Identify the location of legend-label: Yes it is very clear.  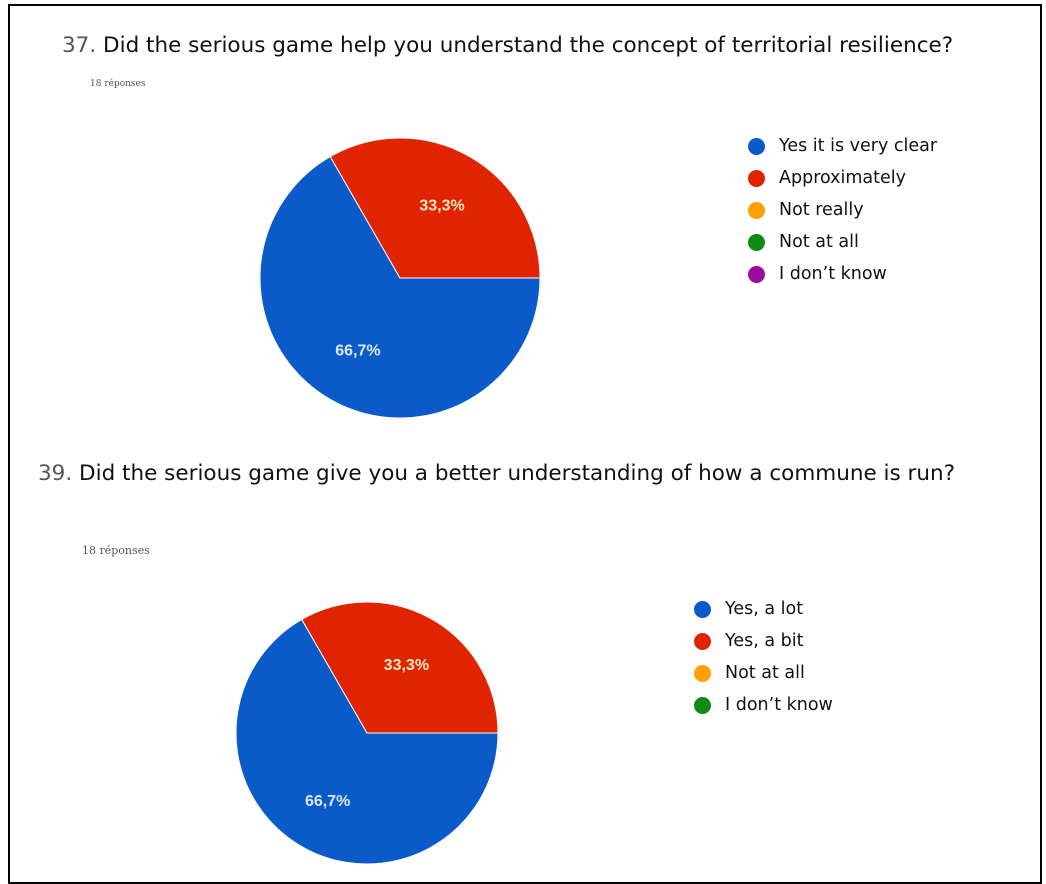
(858, 146).